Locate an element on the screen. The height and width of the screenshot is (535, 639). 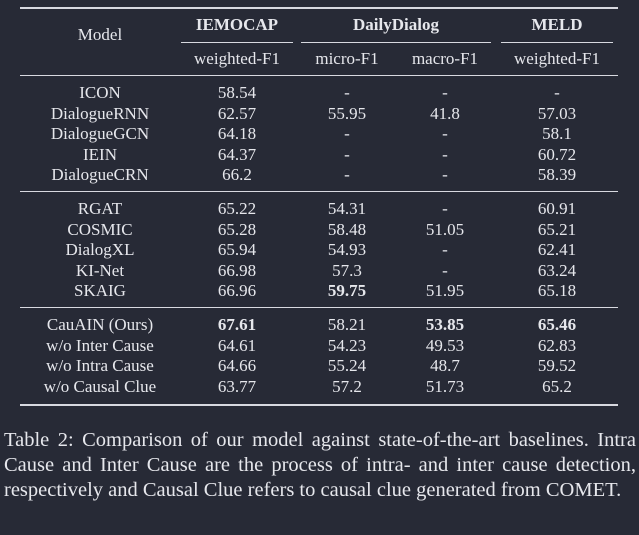
score-cell: 55.95 is located at coordinates (347, 113).